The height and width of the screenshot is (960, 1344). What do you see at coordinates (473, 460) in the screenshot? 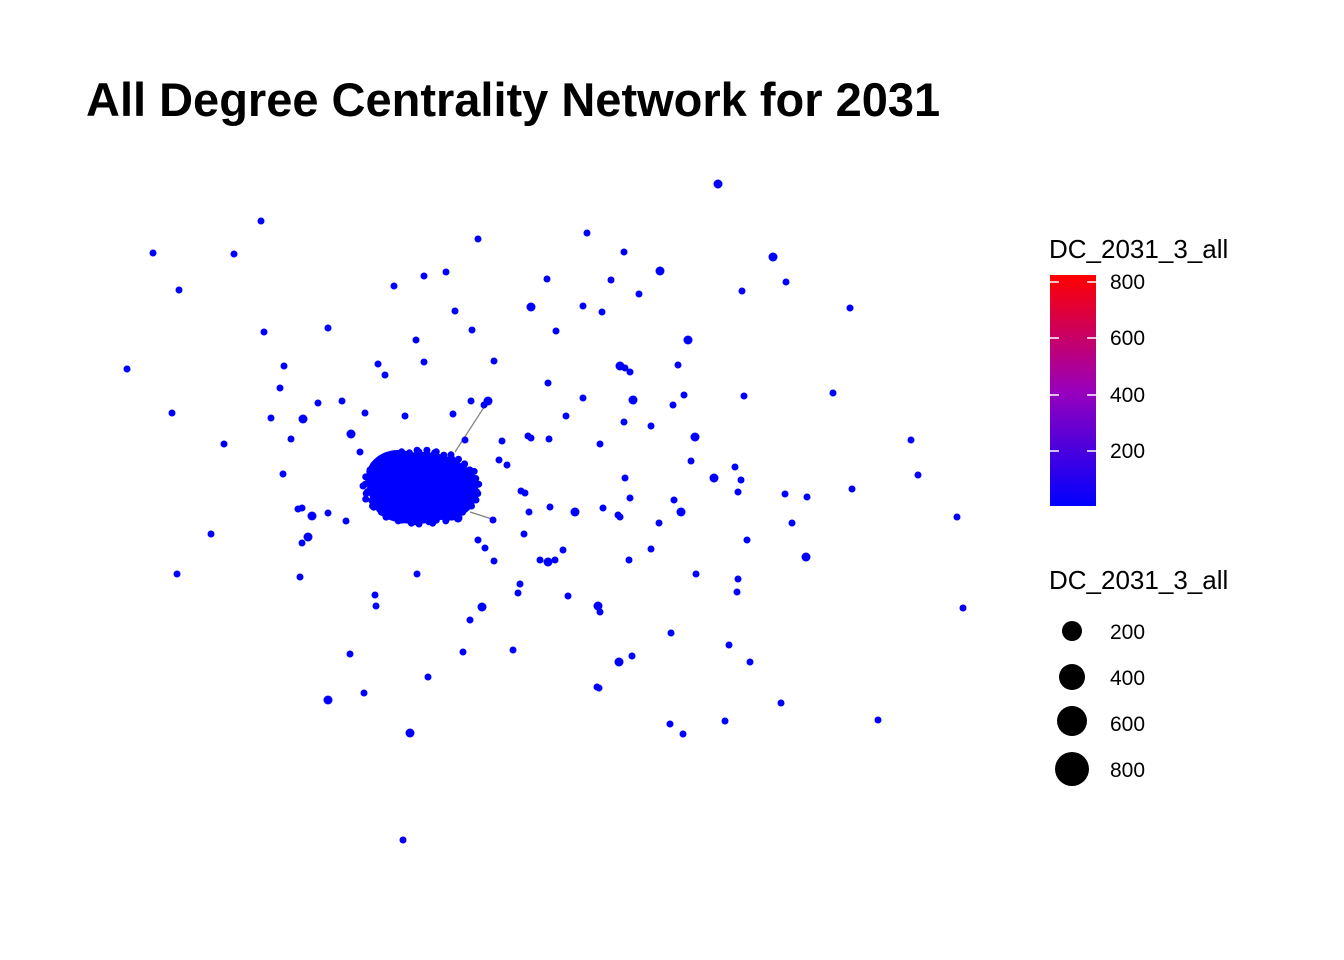
I see `network-edges` at bounding box center [473, 460].